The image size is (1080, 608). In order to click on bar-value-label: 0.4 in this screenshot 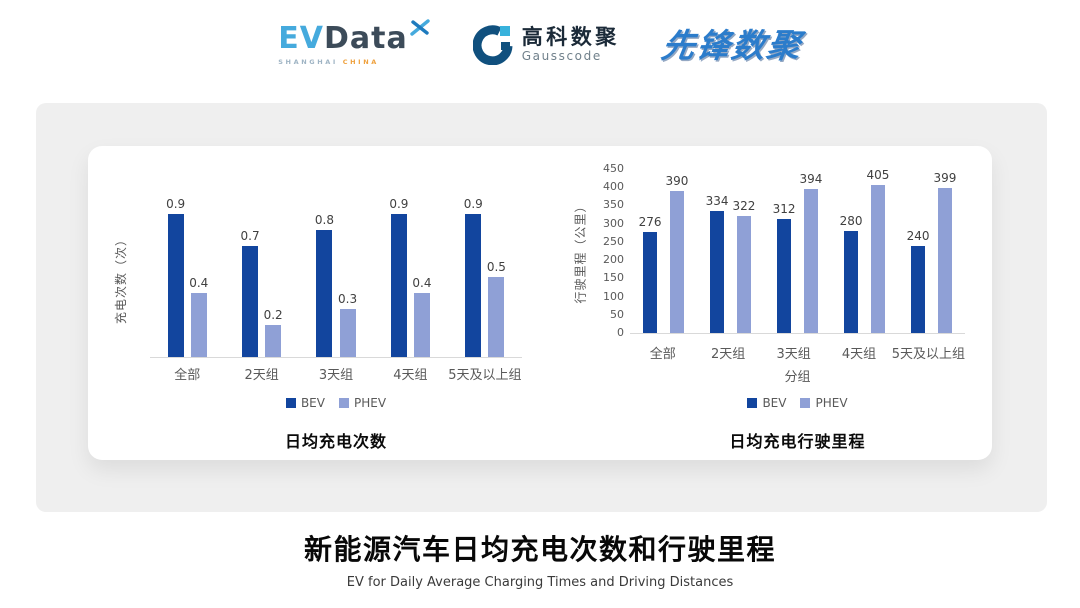, I will do `click(422, 283)`.